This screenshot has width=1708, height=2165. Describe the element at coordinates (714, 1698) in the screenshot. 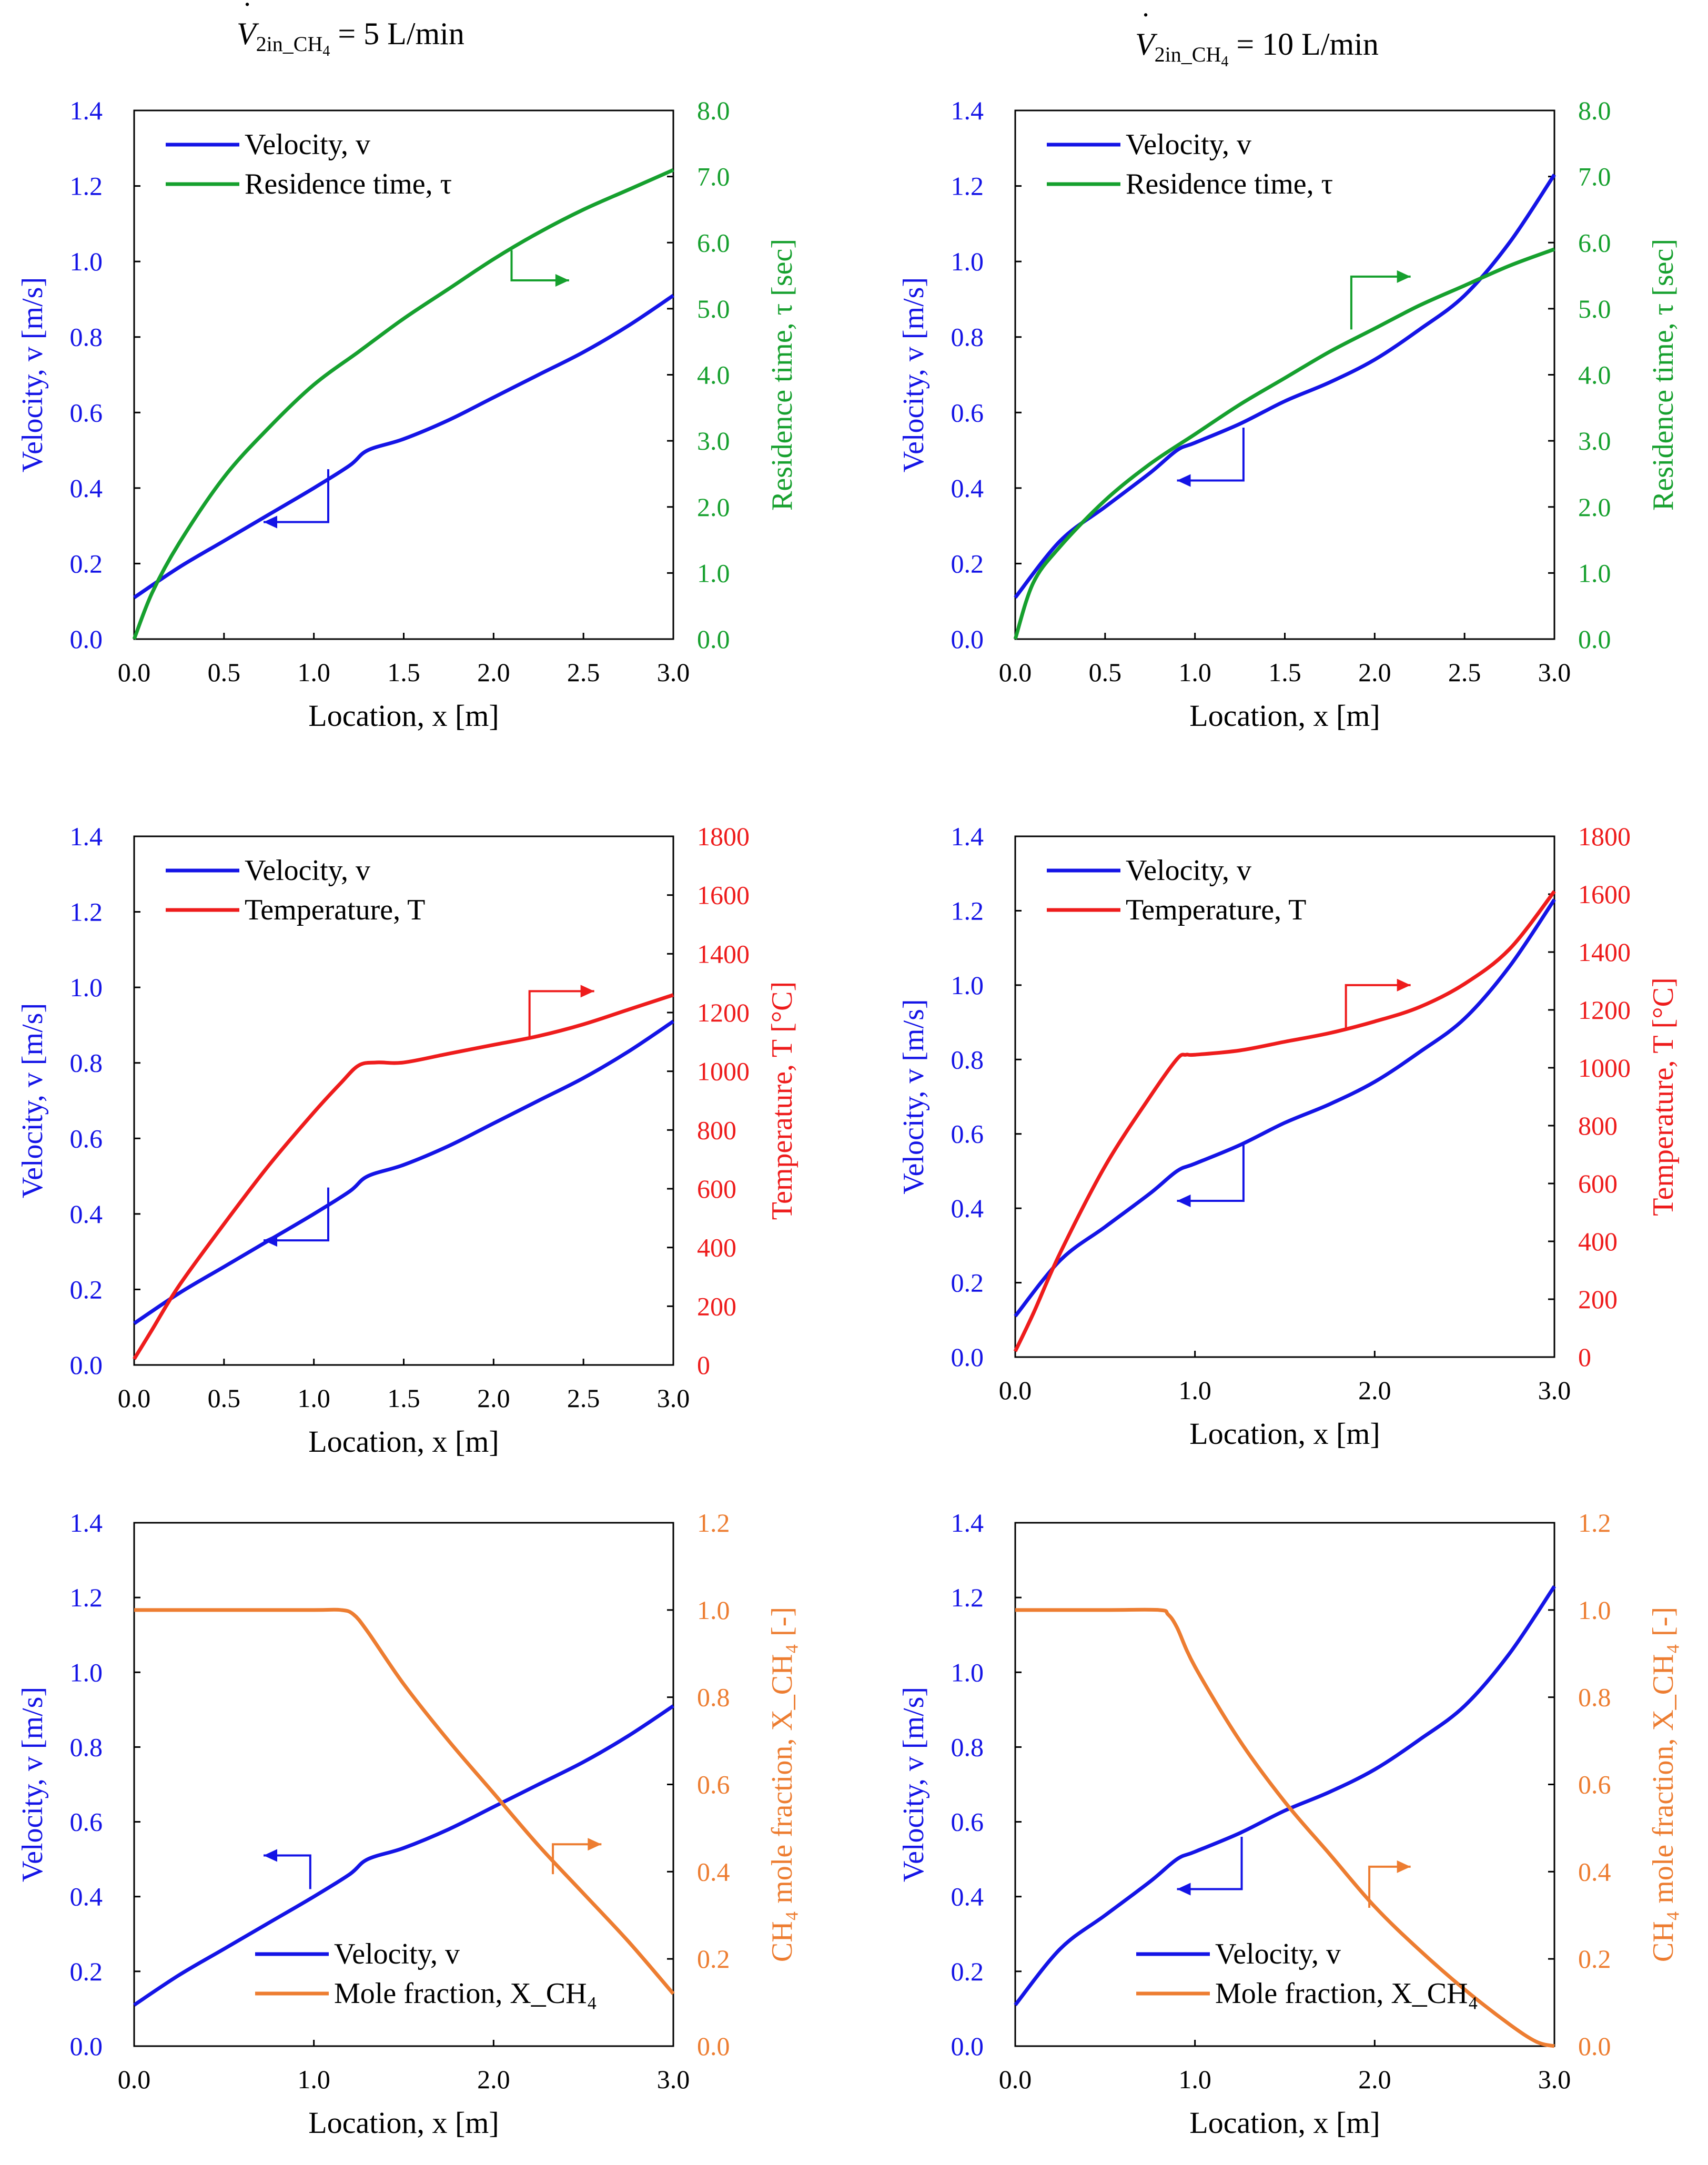

I see `y-right-tick-label: 0.8` at that location.